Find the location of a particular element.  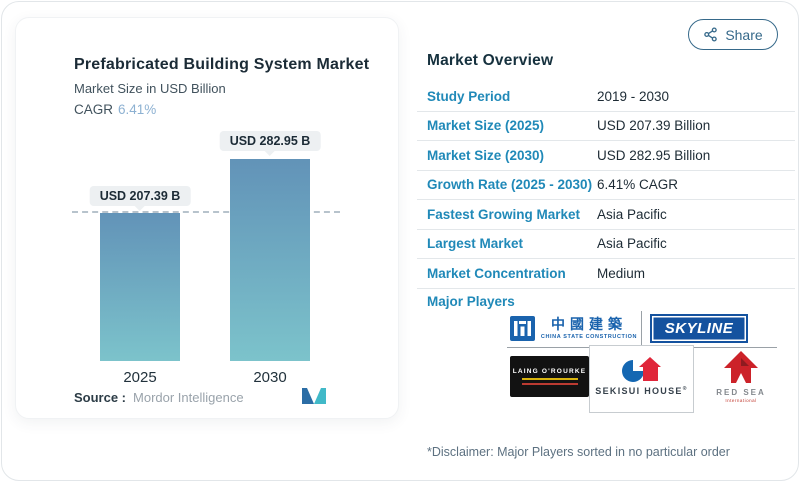

table-row-market-concentration: Market Concentration Medium is located at coordinates (606, 274).